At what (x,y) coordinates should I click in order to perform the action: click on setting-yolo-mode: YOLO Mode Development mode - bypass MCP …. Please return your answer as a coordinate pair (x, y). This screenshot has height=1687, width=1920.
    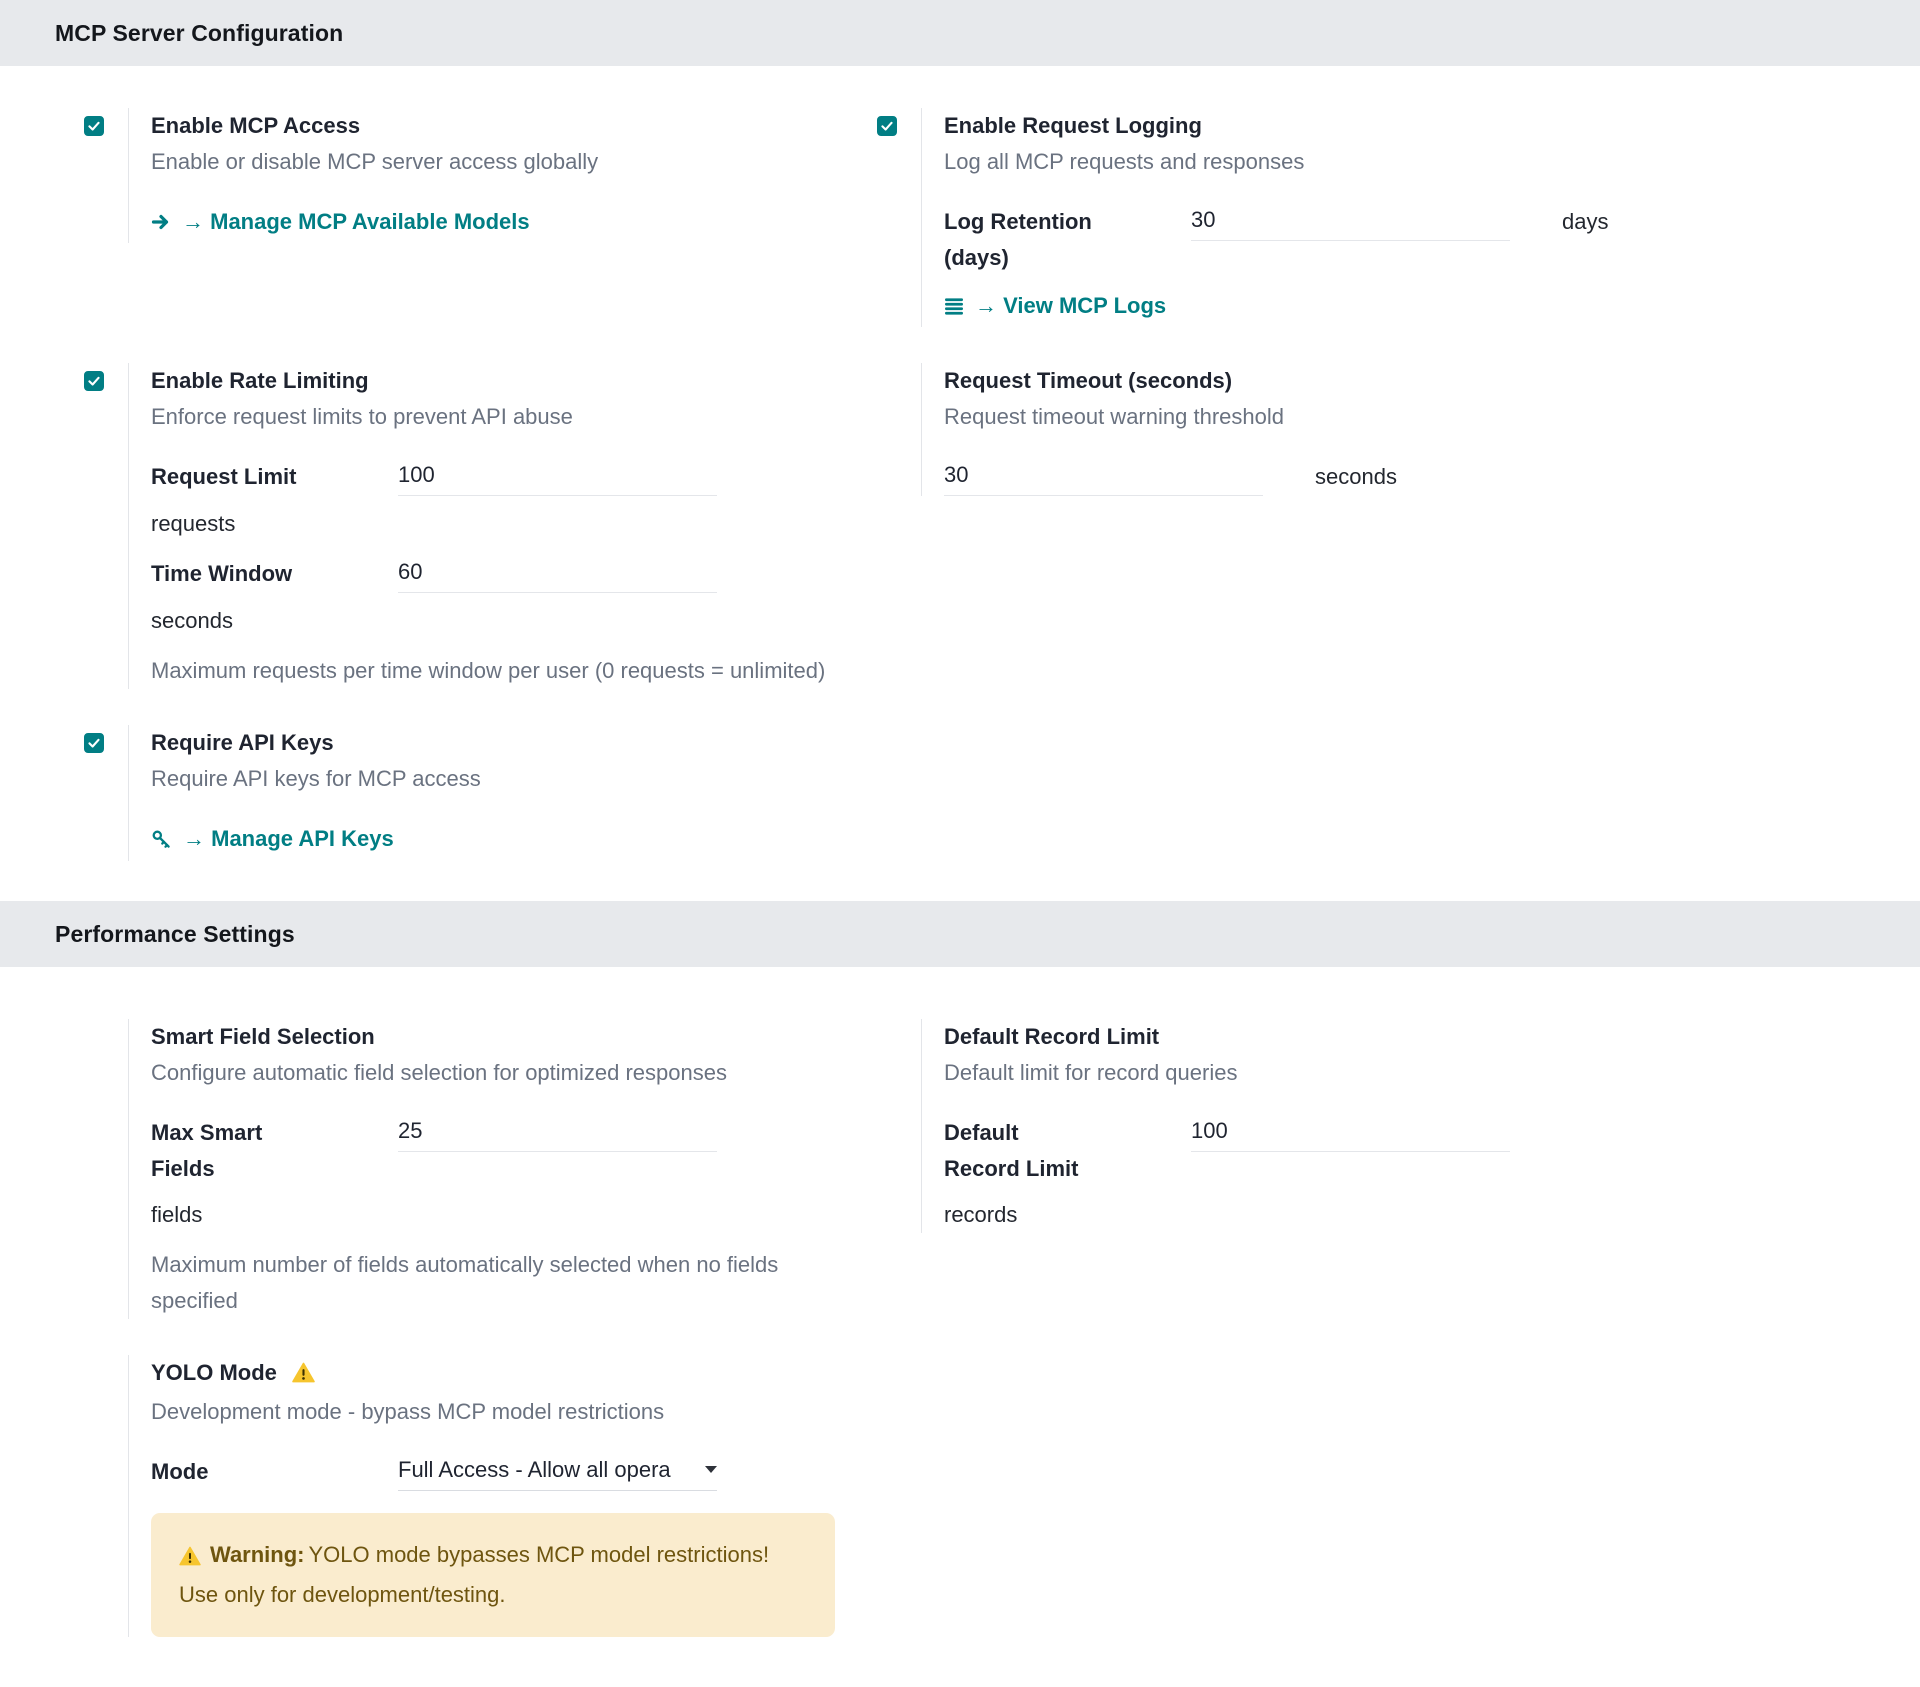
    Looking at the image, I should click on (480, 1495).